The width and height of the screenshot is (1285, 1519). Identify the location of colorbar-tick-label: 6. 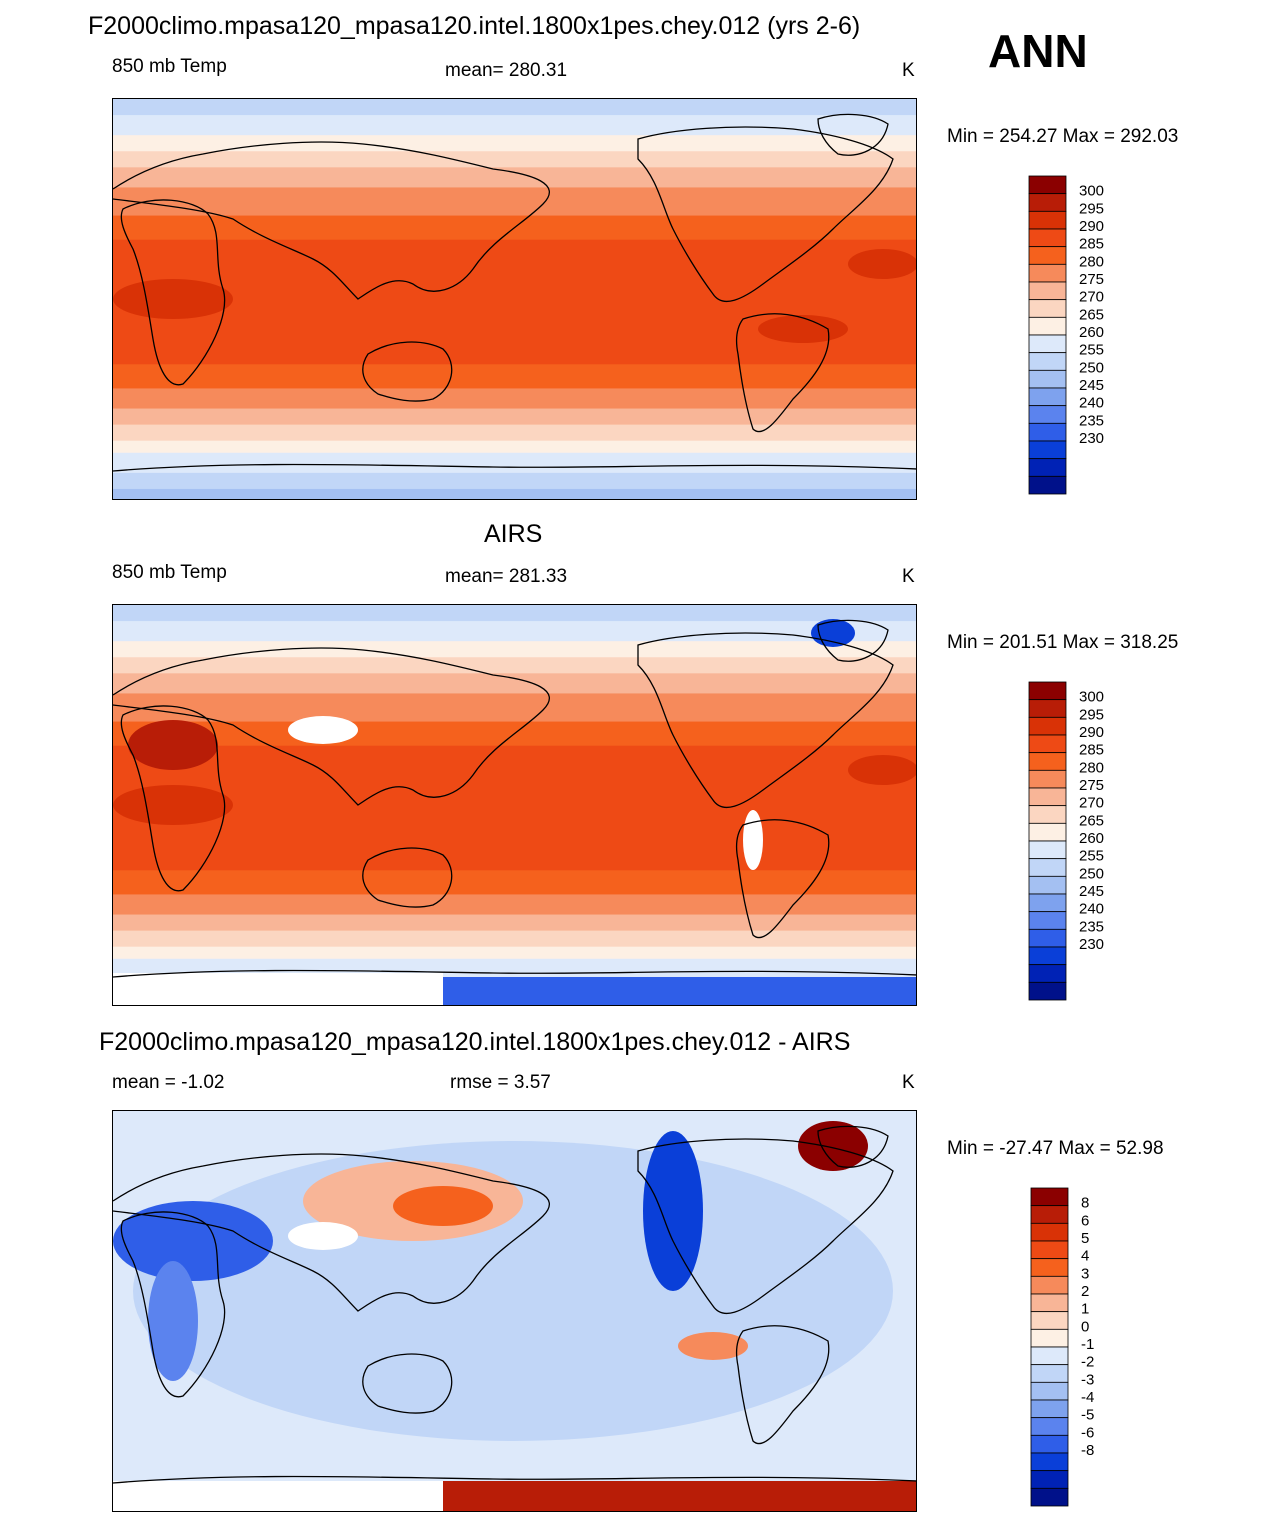
(1085, 1220).